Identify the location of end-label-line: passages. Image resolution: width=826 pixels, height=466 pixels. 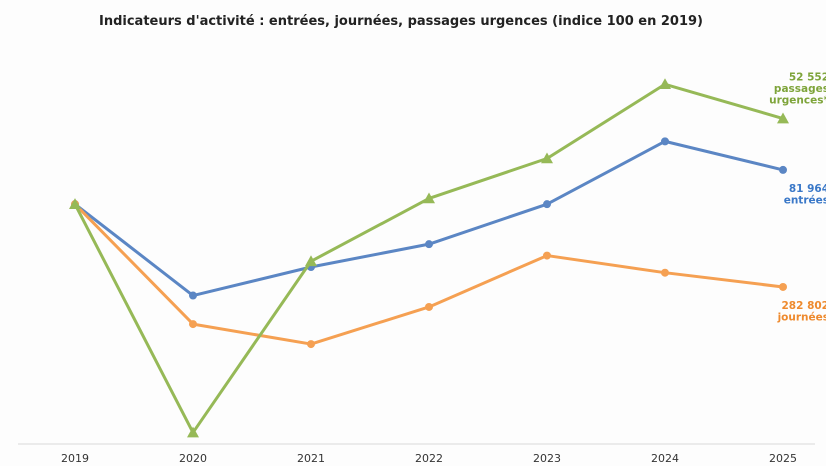
(800, 89).